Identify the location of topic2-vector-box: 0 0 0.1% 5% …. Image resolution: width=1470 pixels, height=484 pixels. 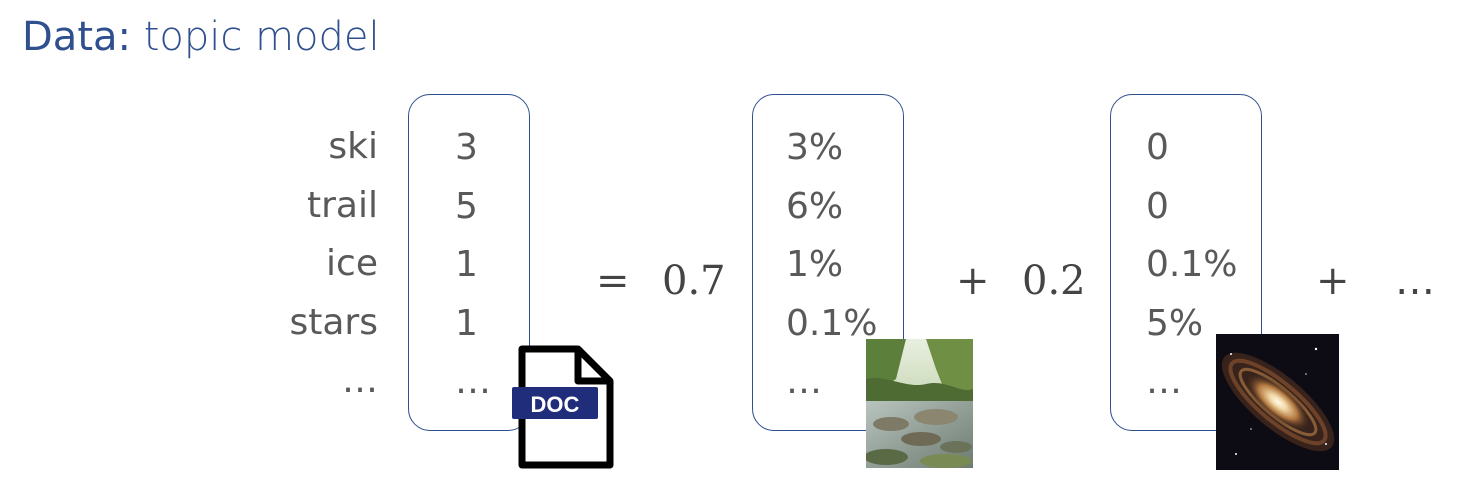
(1186, 262).